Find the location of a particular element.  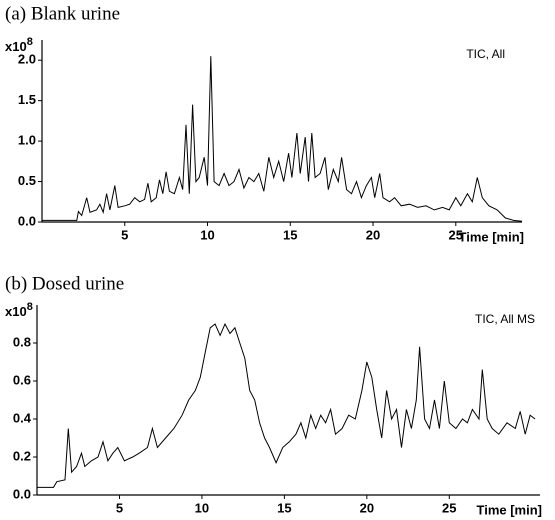

annotation: TIC, All MS is located at coordinates (505, 319).